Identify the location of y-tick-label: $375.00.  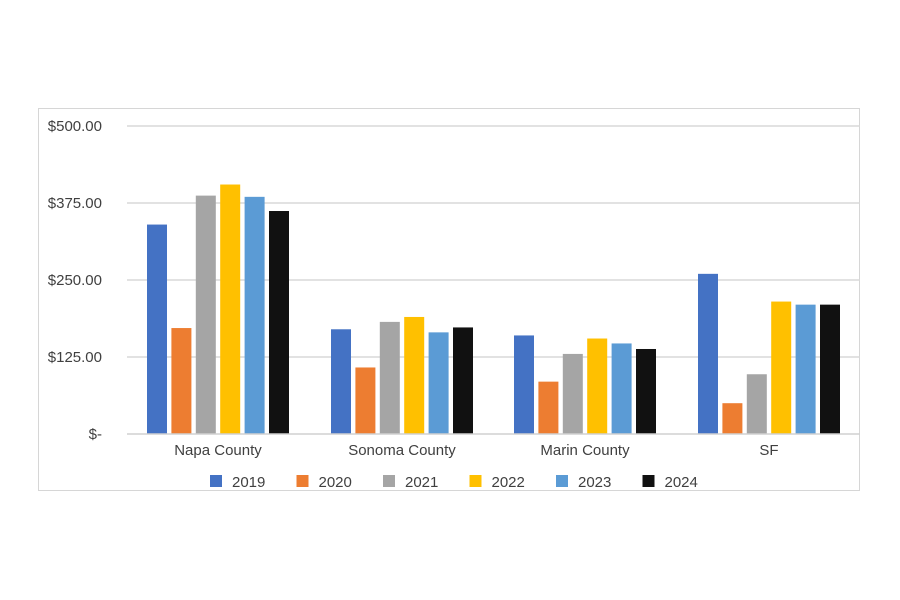
(75, 203).